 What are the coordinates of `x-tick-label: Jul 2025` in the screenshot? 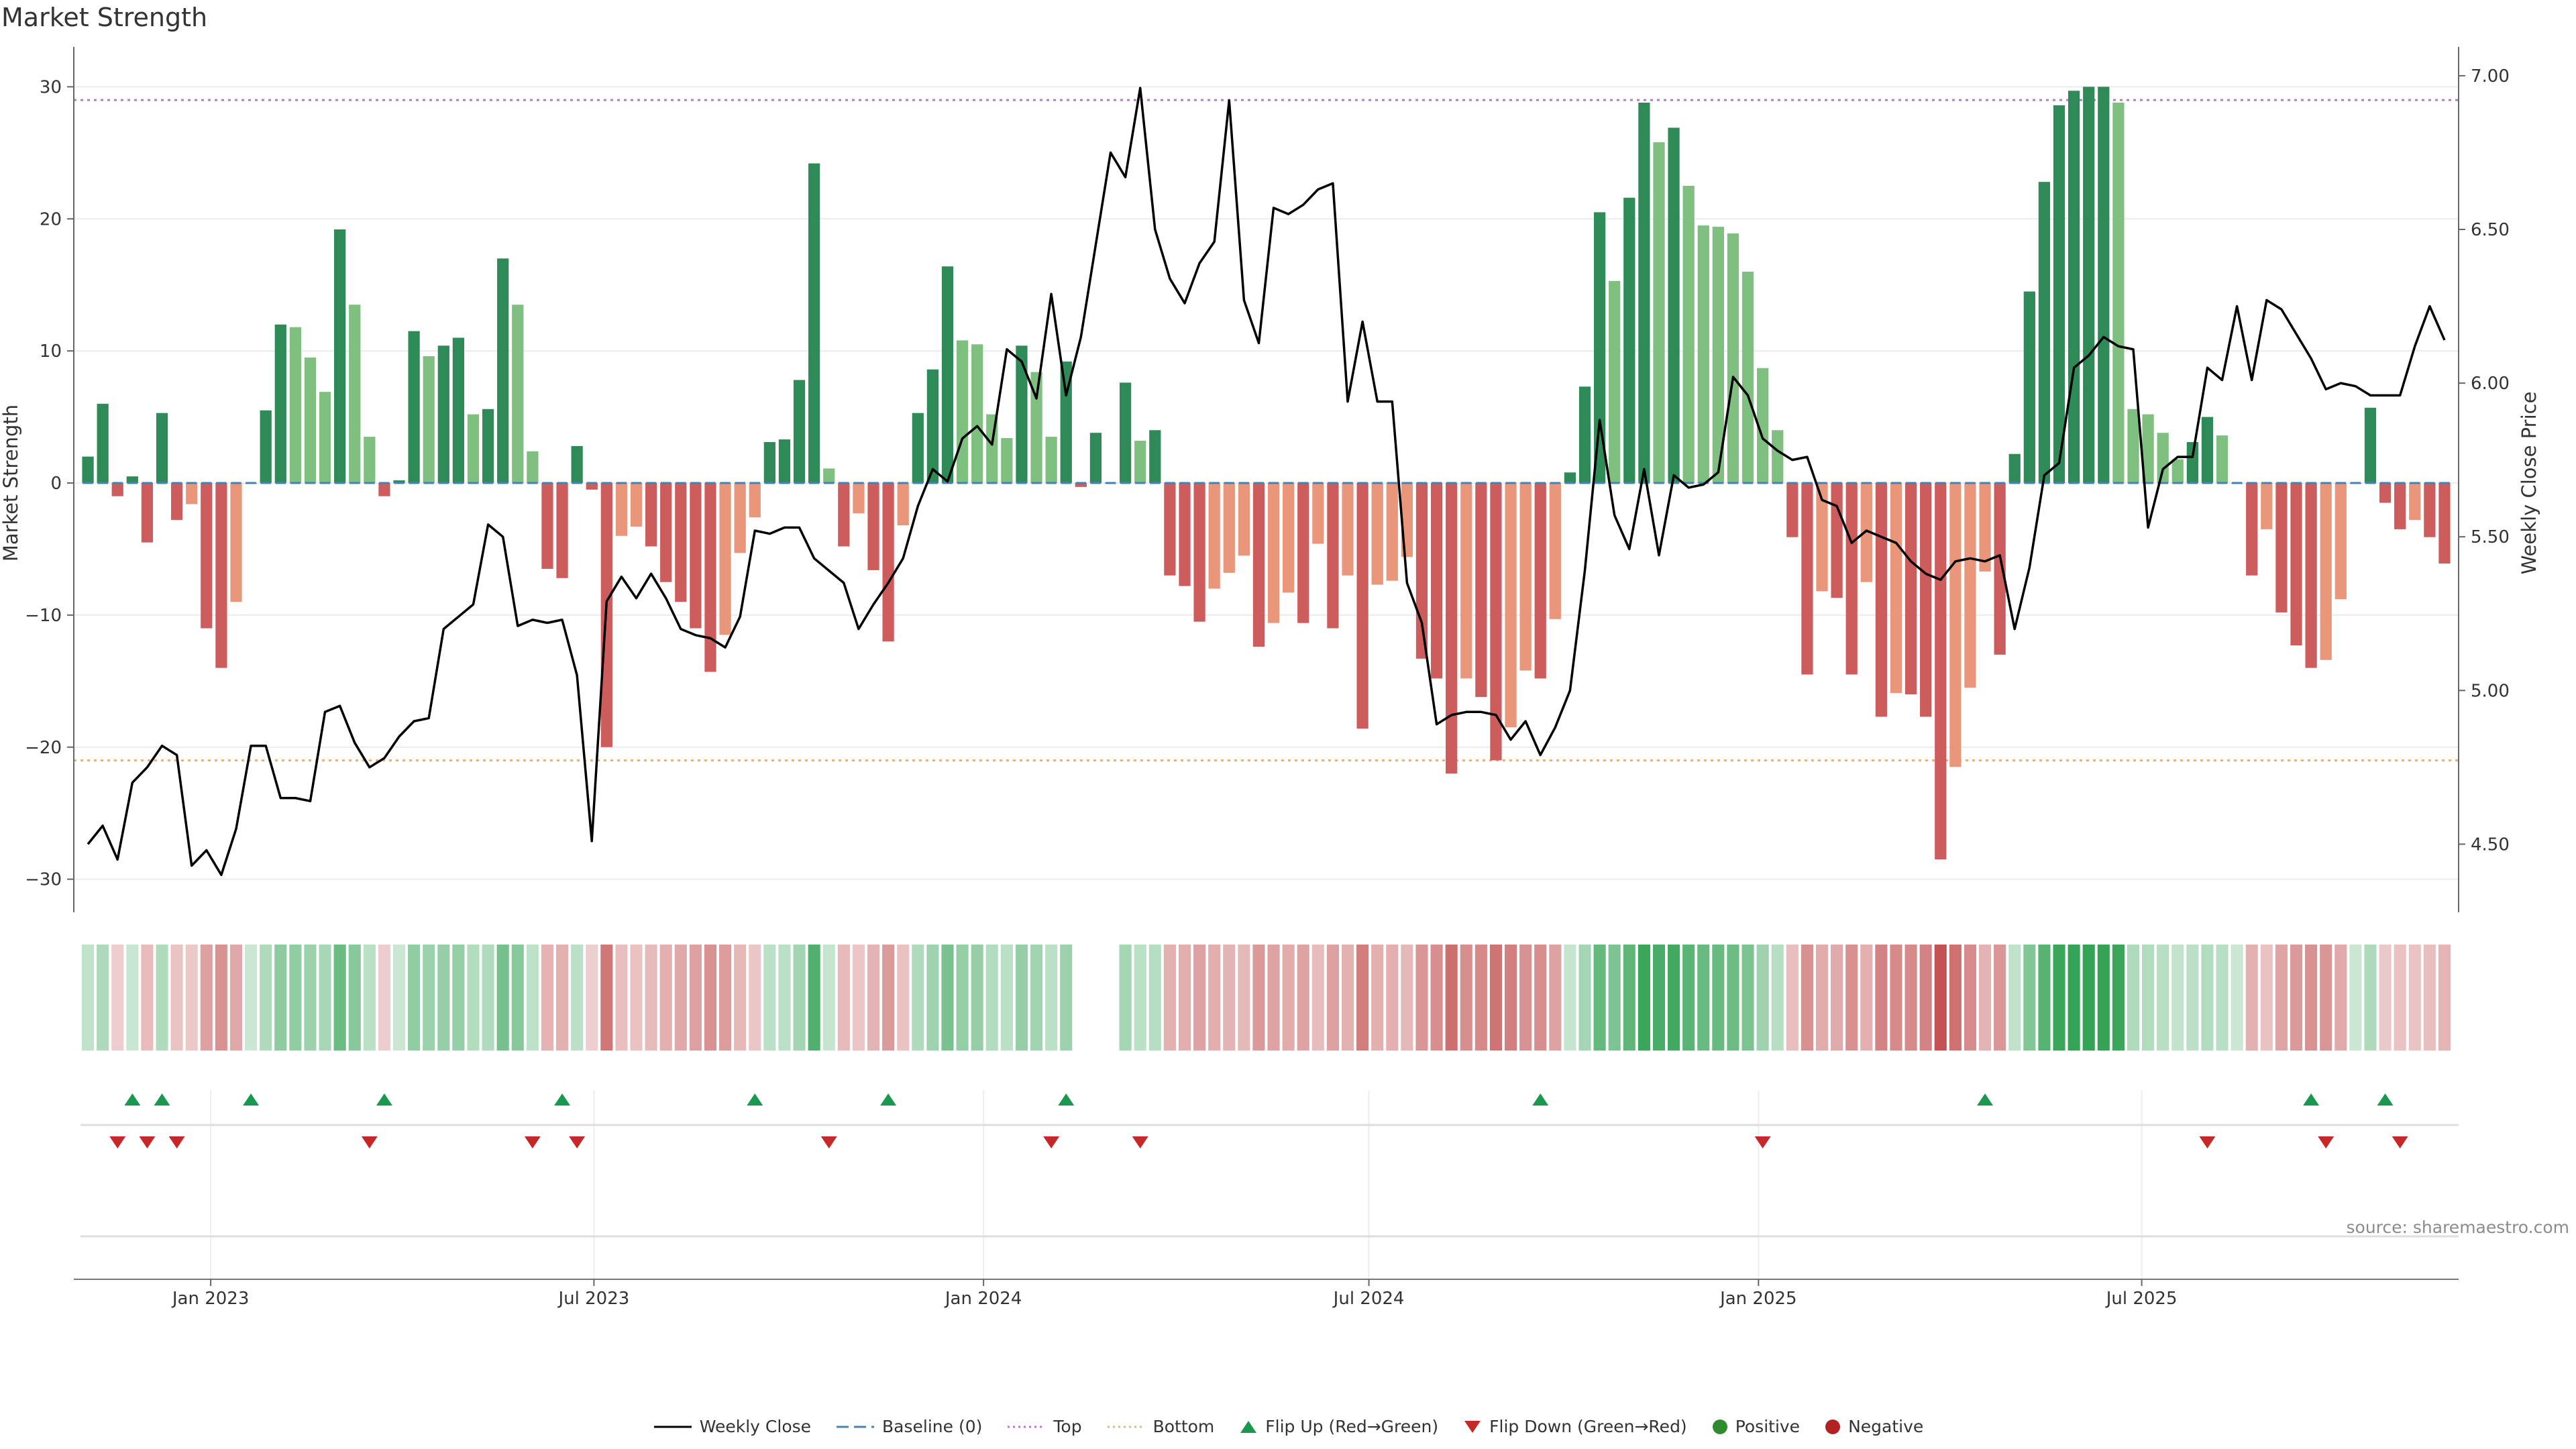 It's located at (2141, 1299).